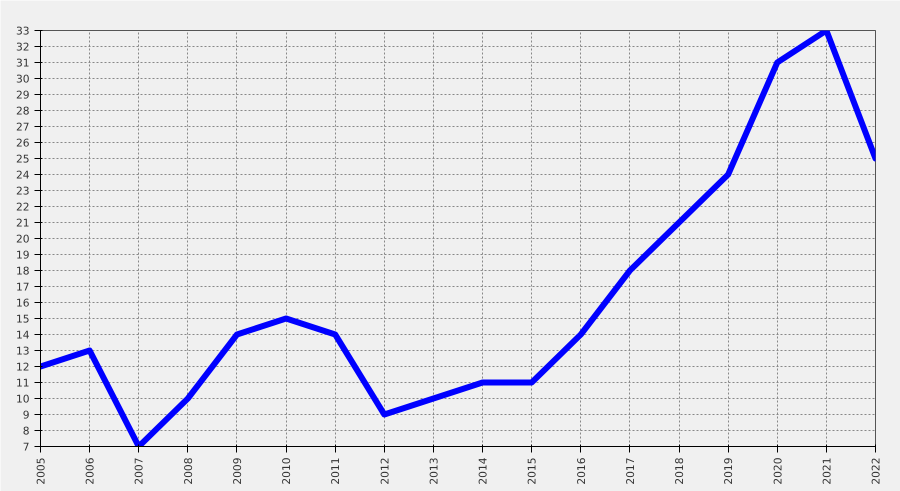 This screenshot has width=900, height=491. What do you see at coordinates (287, 471) in the screenshot?
I see `x-tick-label: 2010` at bounding box center [287, 471].